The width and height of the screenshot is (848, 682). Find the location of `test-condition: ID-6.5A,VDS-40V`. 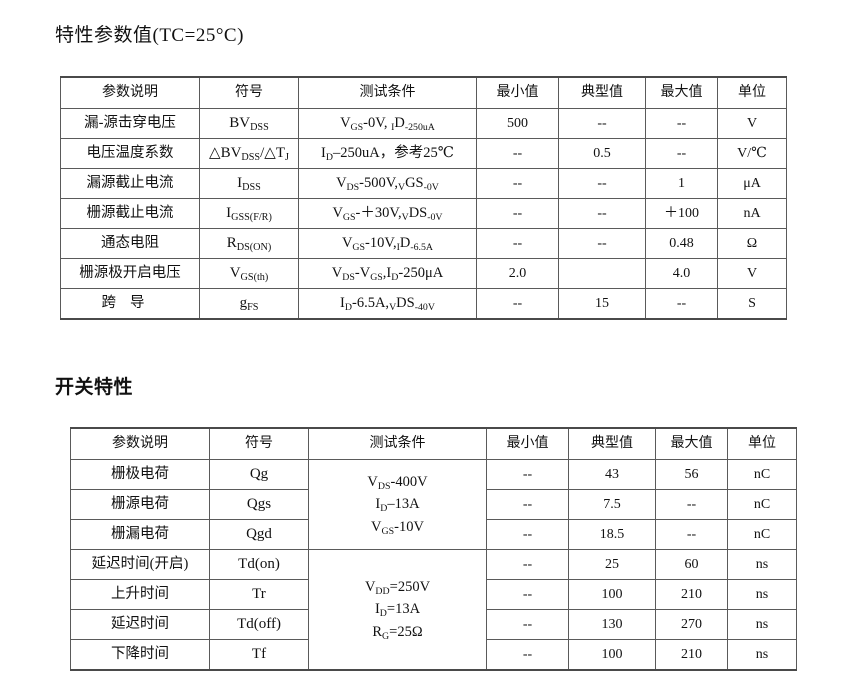

test-condition: ID-6.5A,VDS-40V is located at coordinates (387, 304).